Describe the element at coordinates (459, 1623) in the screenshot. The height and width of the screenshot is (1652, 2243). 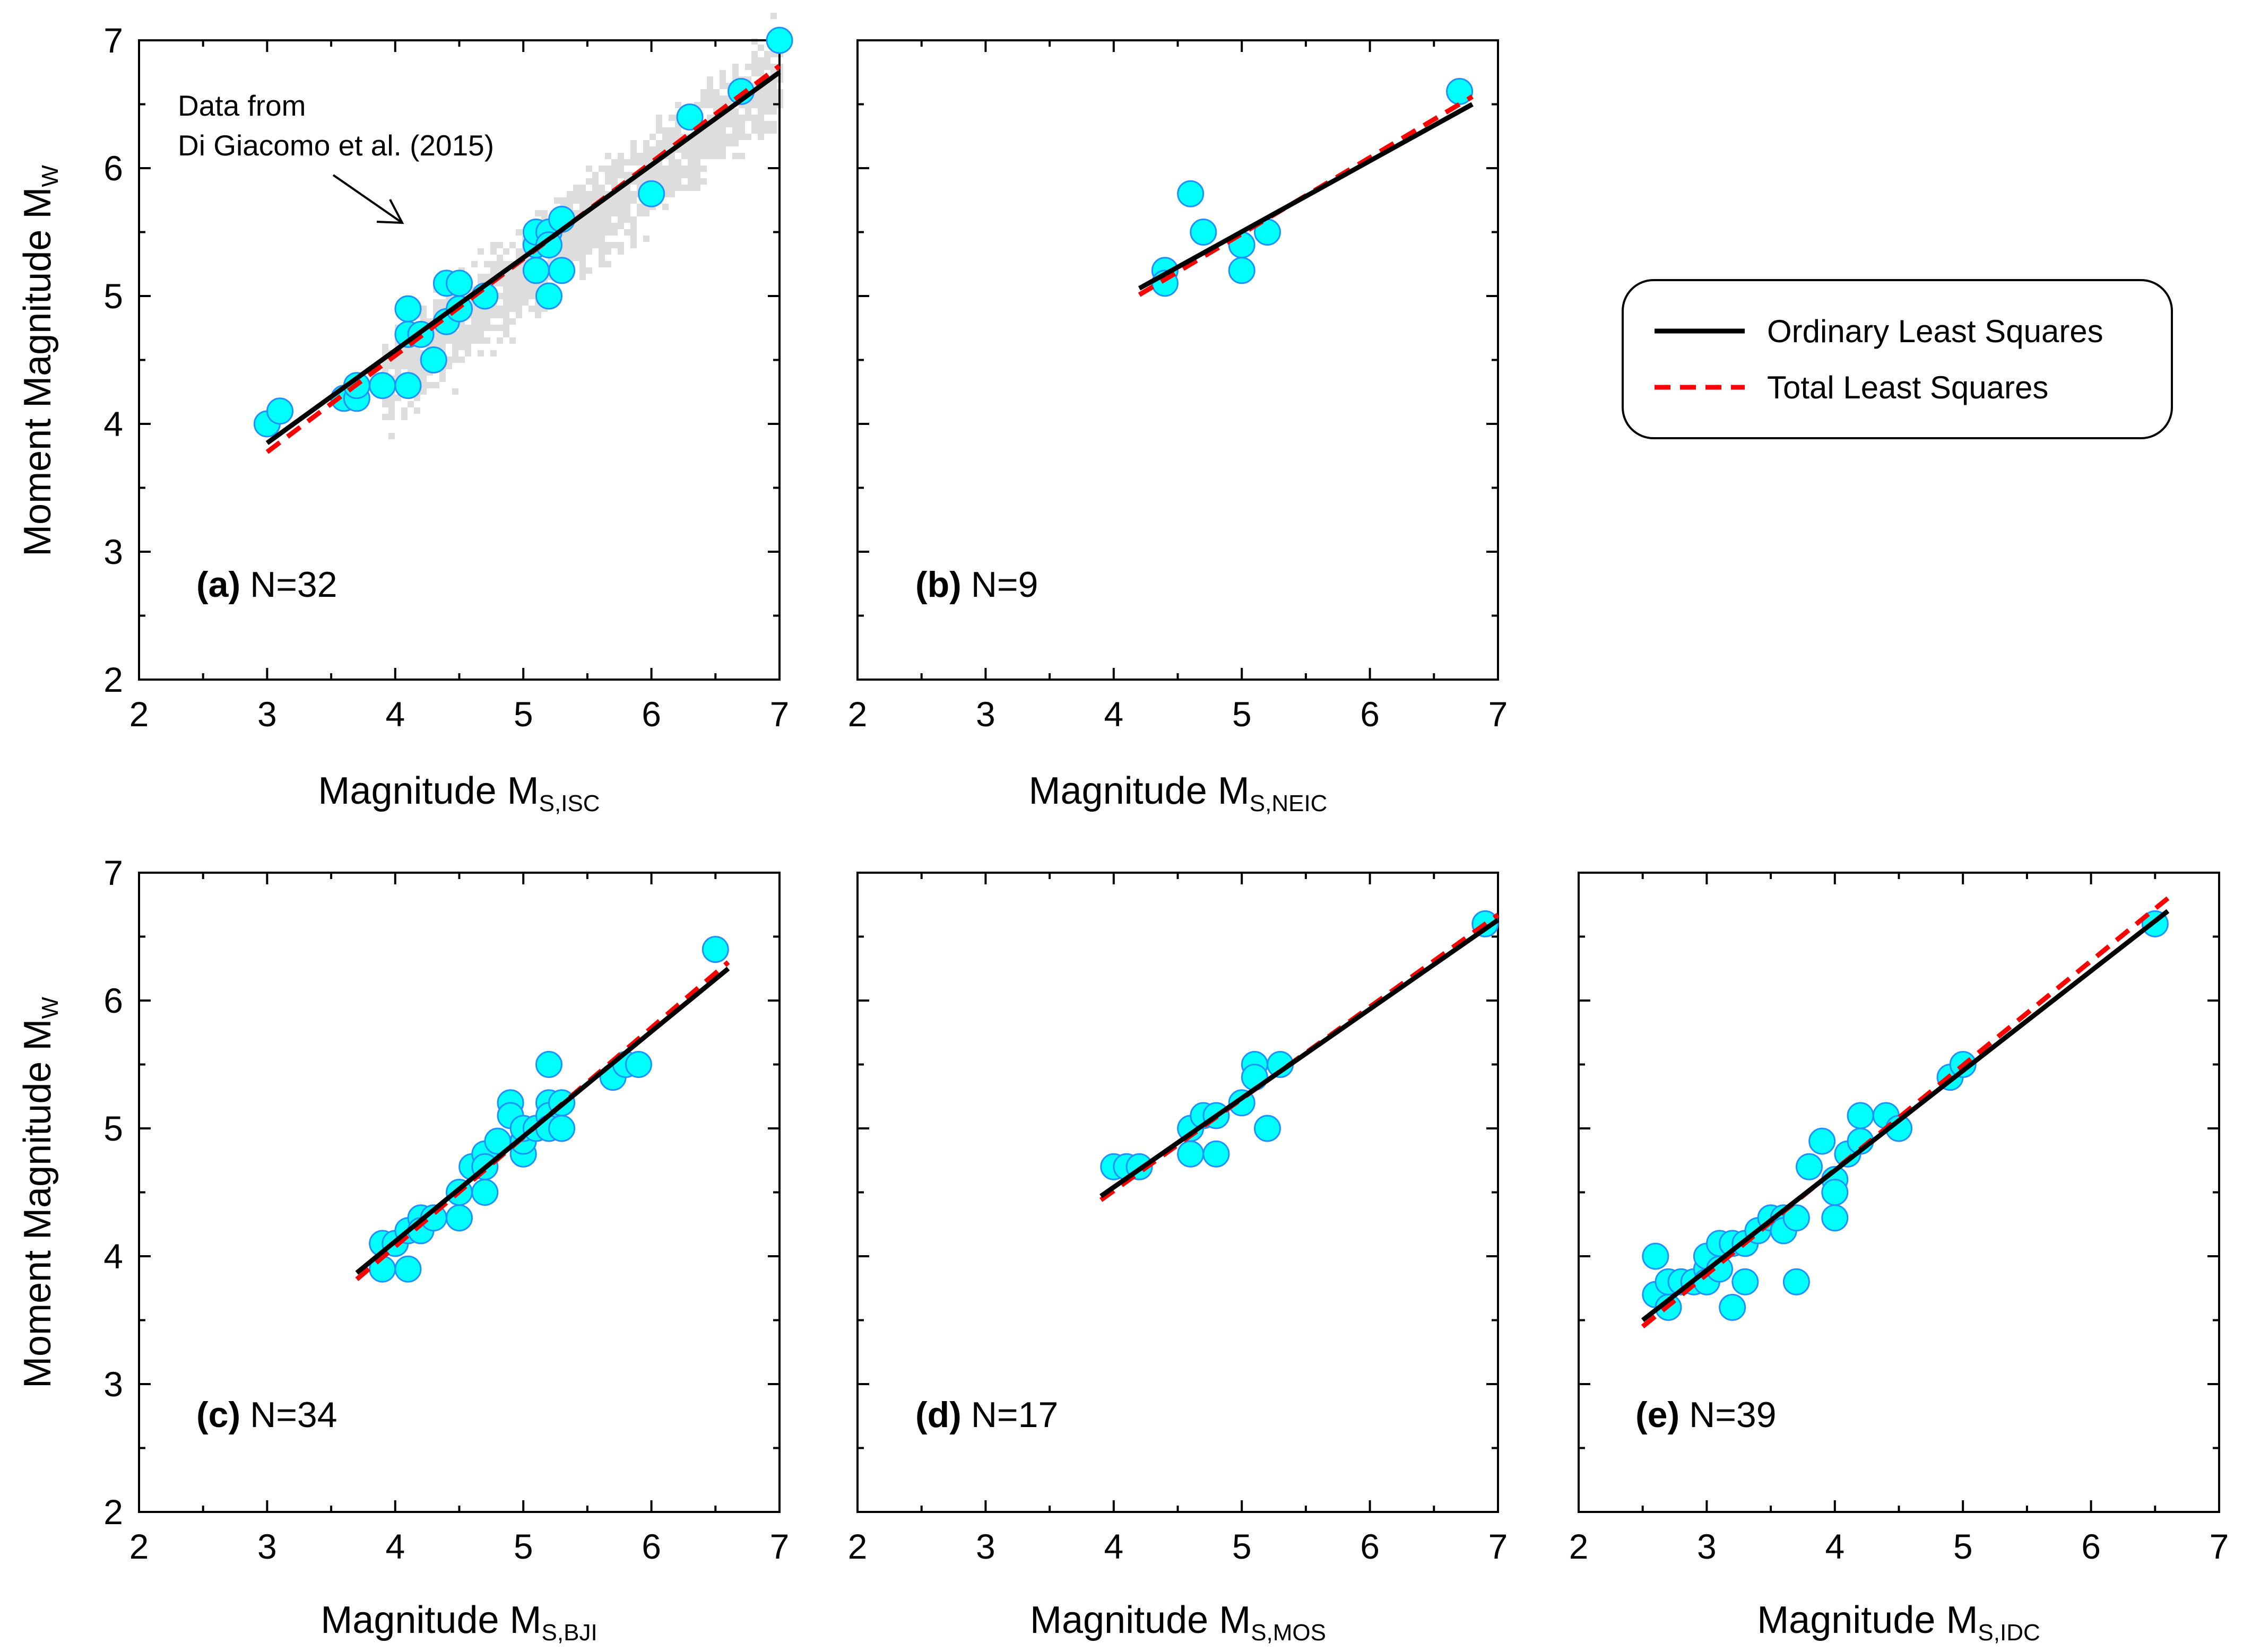
I see `x-axis-label: Magnitude MS,BJI` at that location.